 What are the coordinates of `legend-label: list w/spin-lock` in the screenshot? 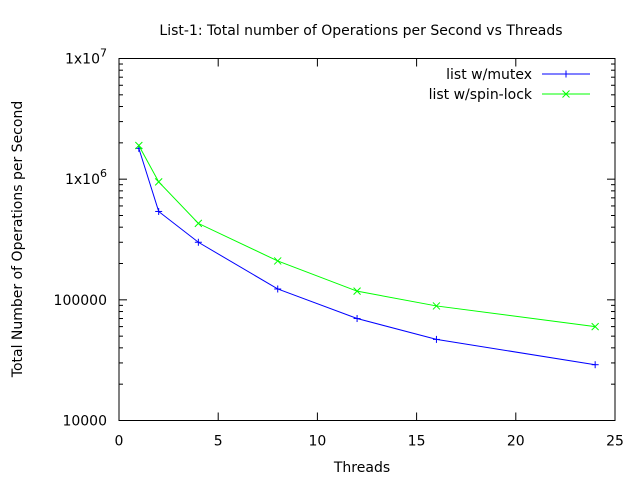 It's located at (481, 95).